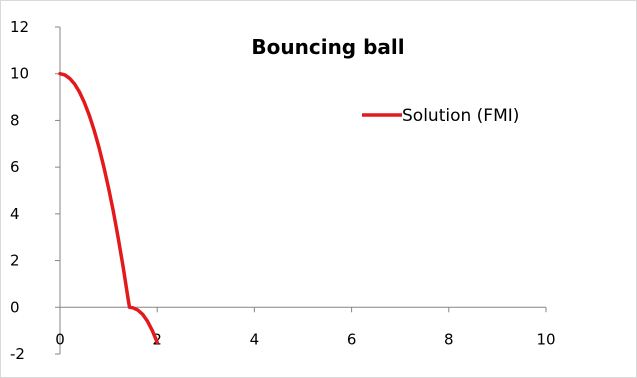 This screenshot has width=637, height=378. Describe the element at coordinates (327, 47) in the screenshot. I see `chart-title: Bouncing ball` at that location.